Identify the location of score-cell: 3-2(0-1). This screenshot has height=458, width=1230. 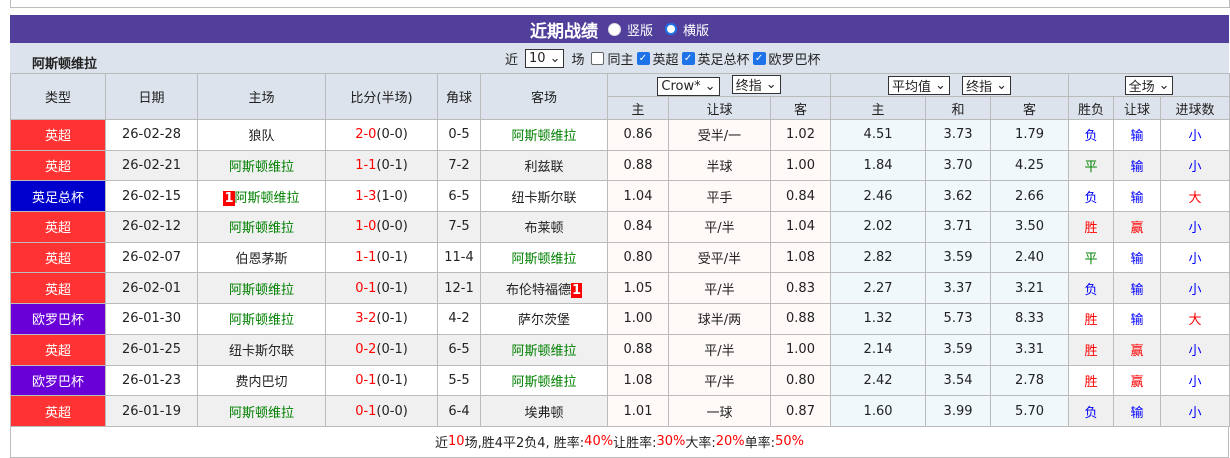
(381, 319).